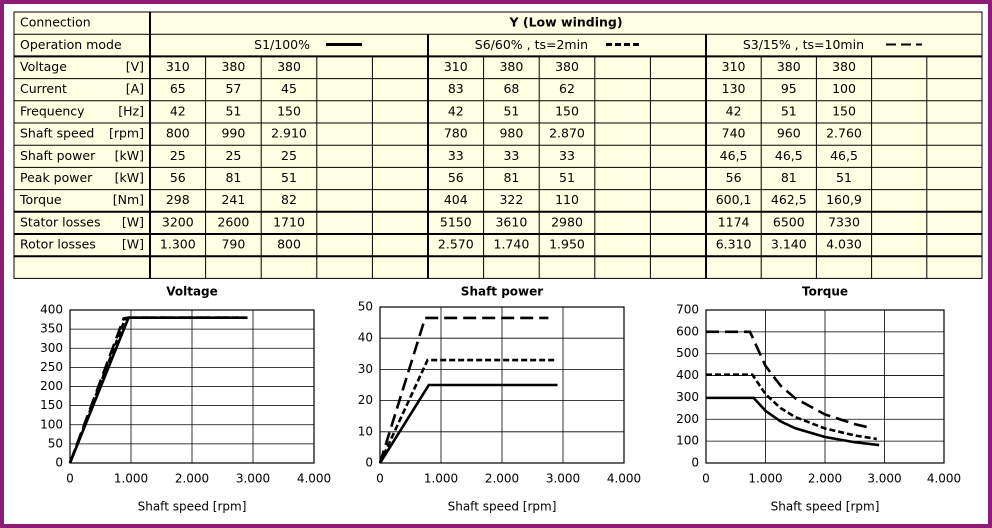 Image resolution: width=992 pixels, height=528 pixels. Describe the element at coordinates (178, 221) in the screenshot. I see `cell-value: 3200` at that location.